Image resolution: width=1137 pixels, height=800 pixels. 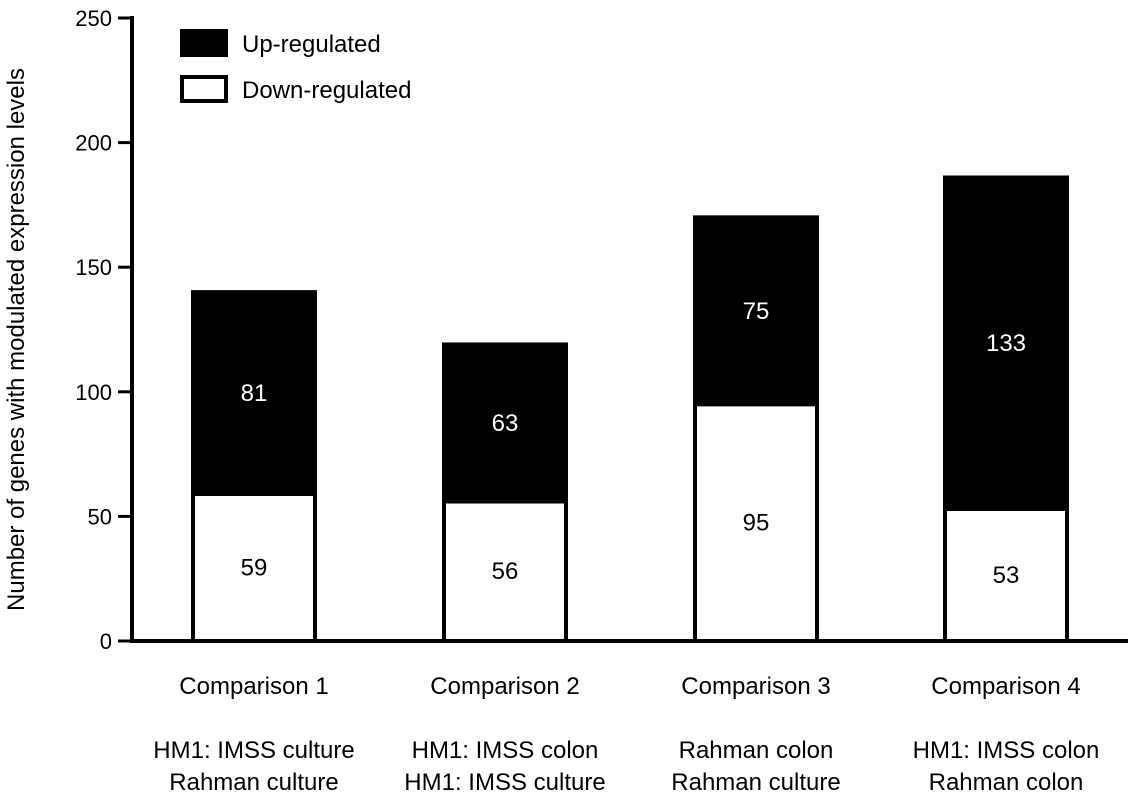 I want to click on bar-label-down: 59, so click(x=254, y=567).